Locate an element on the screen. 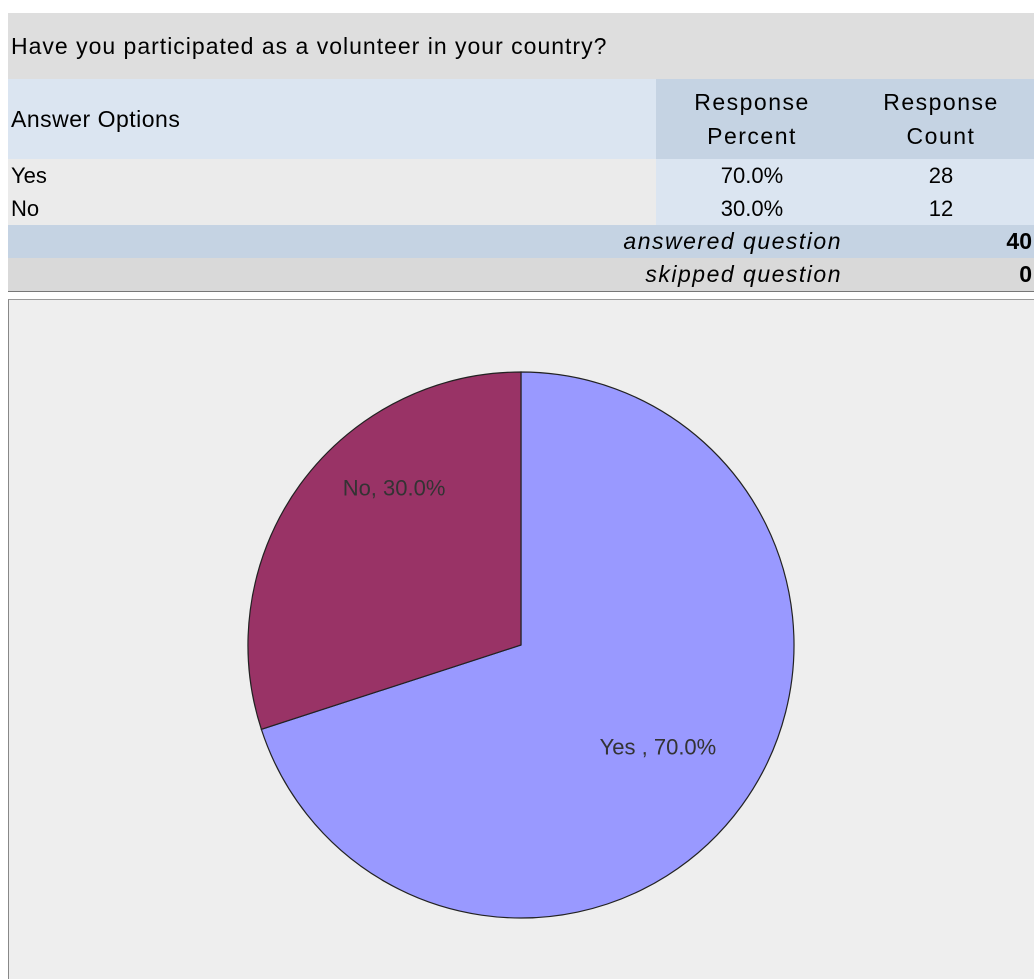 This screenshot has width=1034, height=980. answer-options-header: Answer Options is located at coordinates (332, 119).